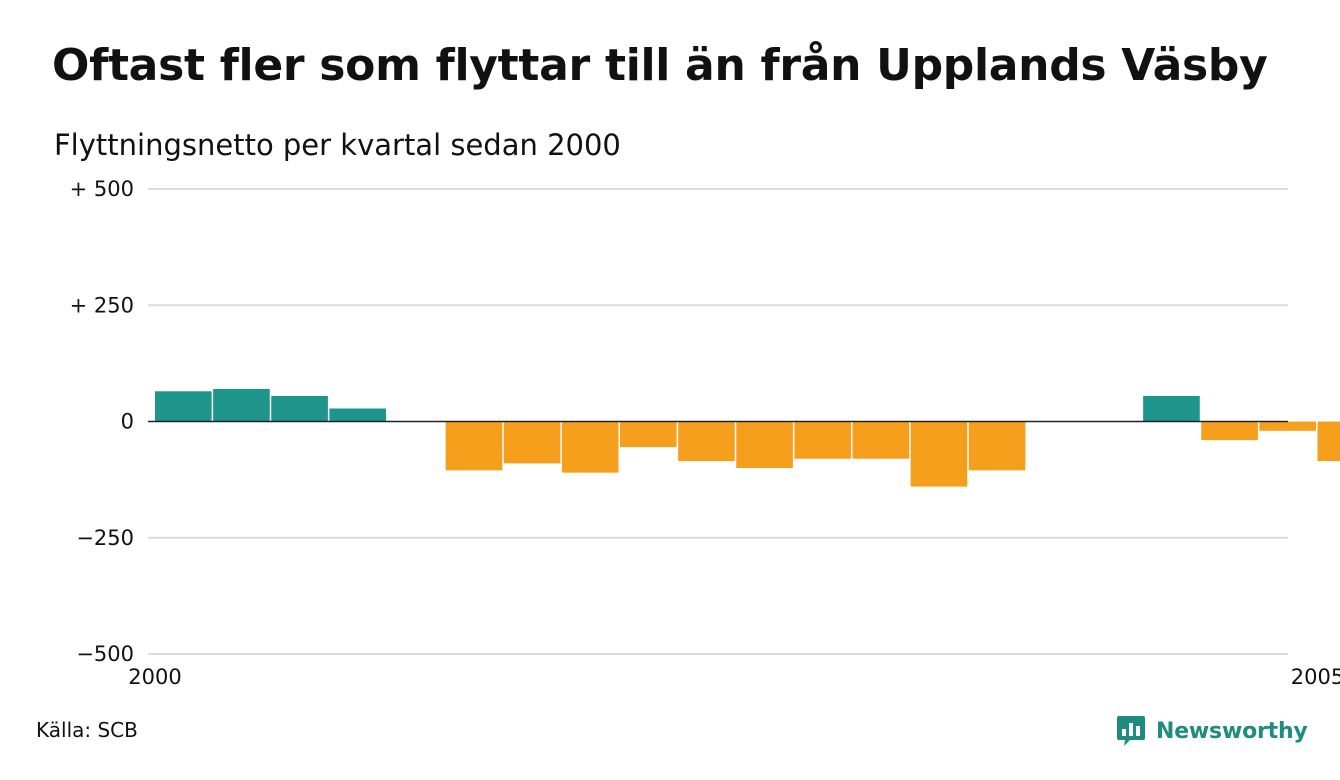 Image resolution: width=1340 pixels, height=780 pixels. Describe the element at coordinates (154, 677) in the screenshot. I see `x-tick-label: 2000` at that location.